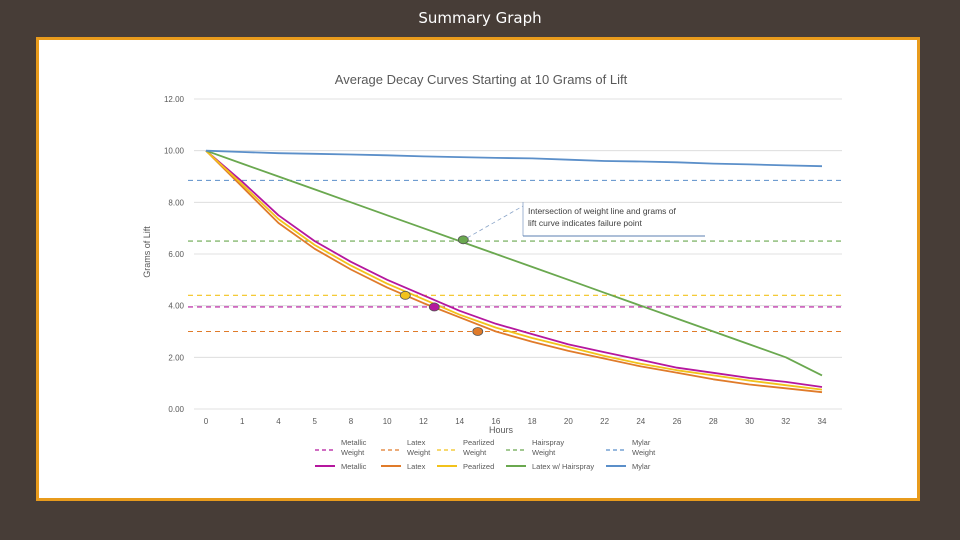  I want to click on mylar-weight-legend-label-2: Weight, so click(644, 452).